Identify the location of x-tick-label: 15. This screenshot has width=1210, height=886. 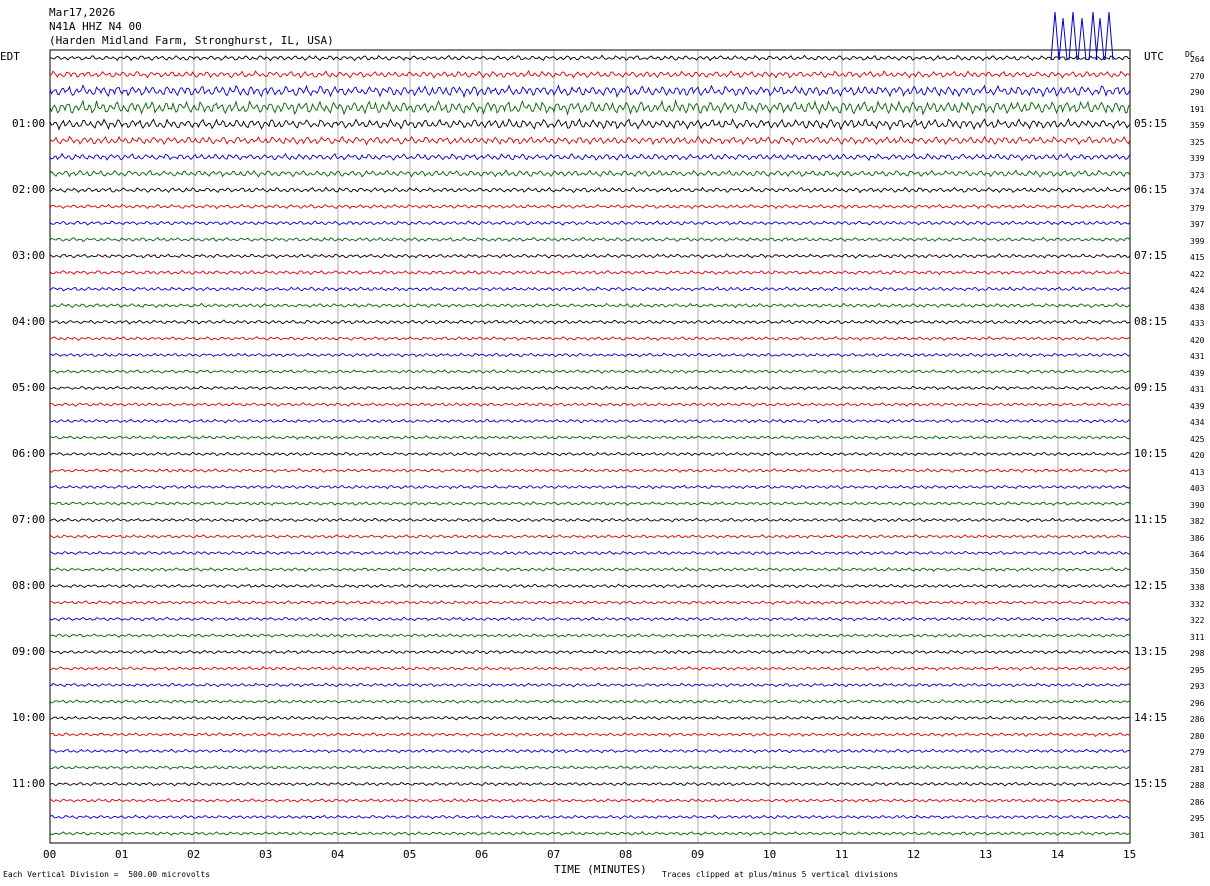
(1130, 854).